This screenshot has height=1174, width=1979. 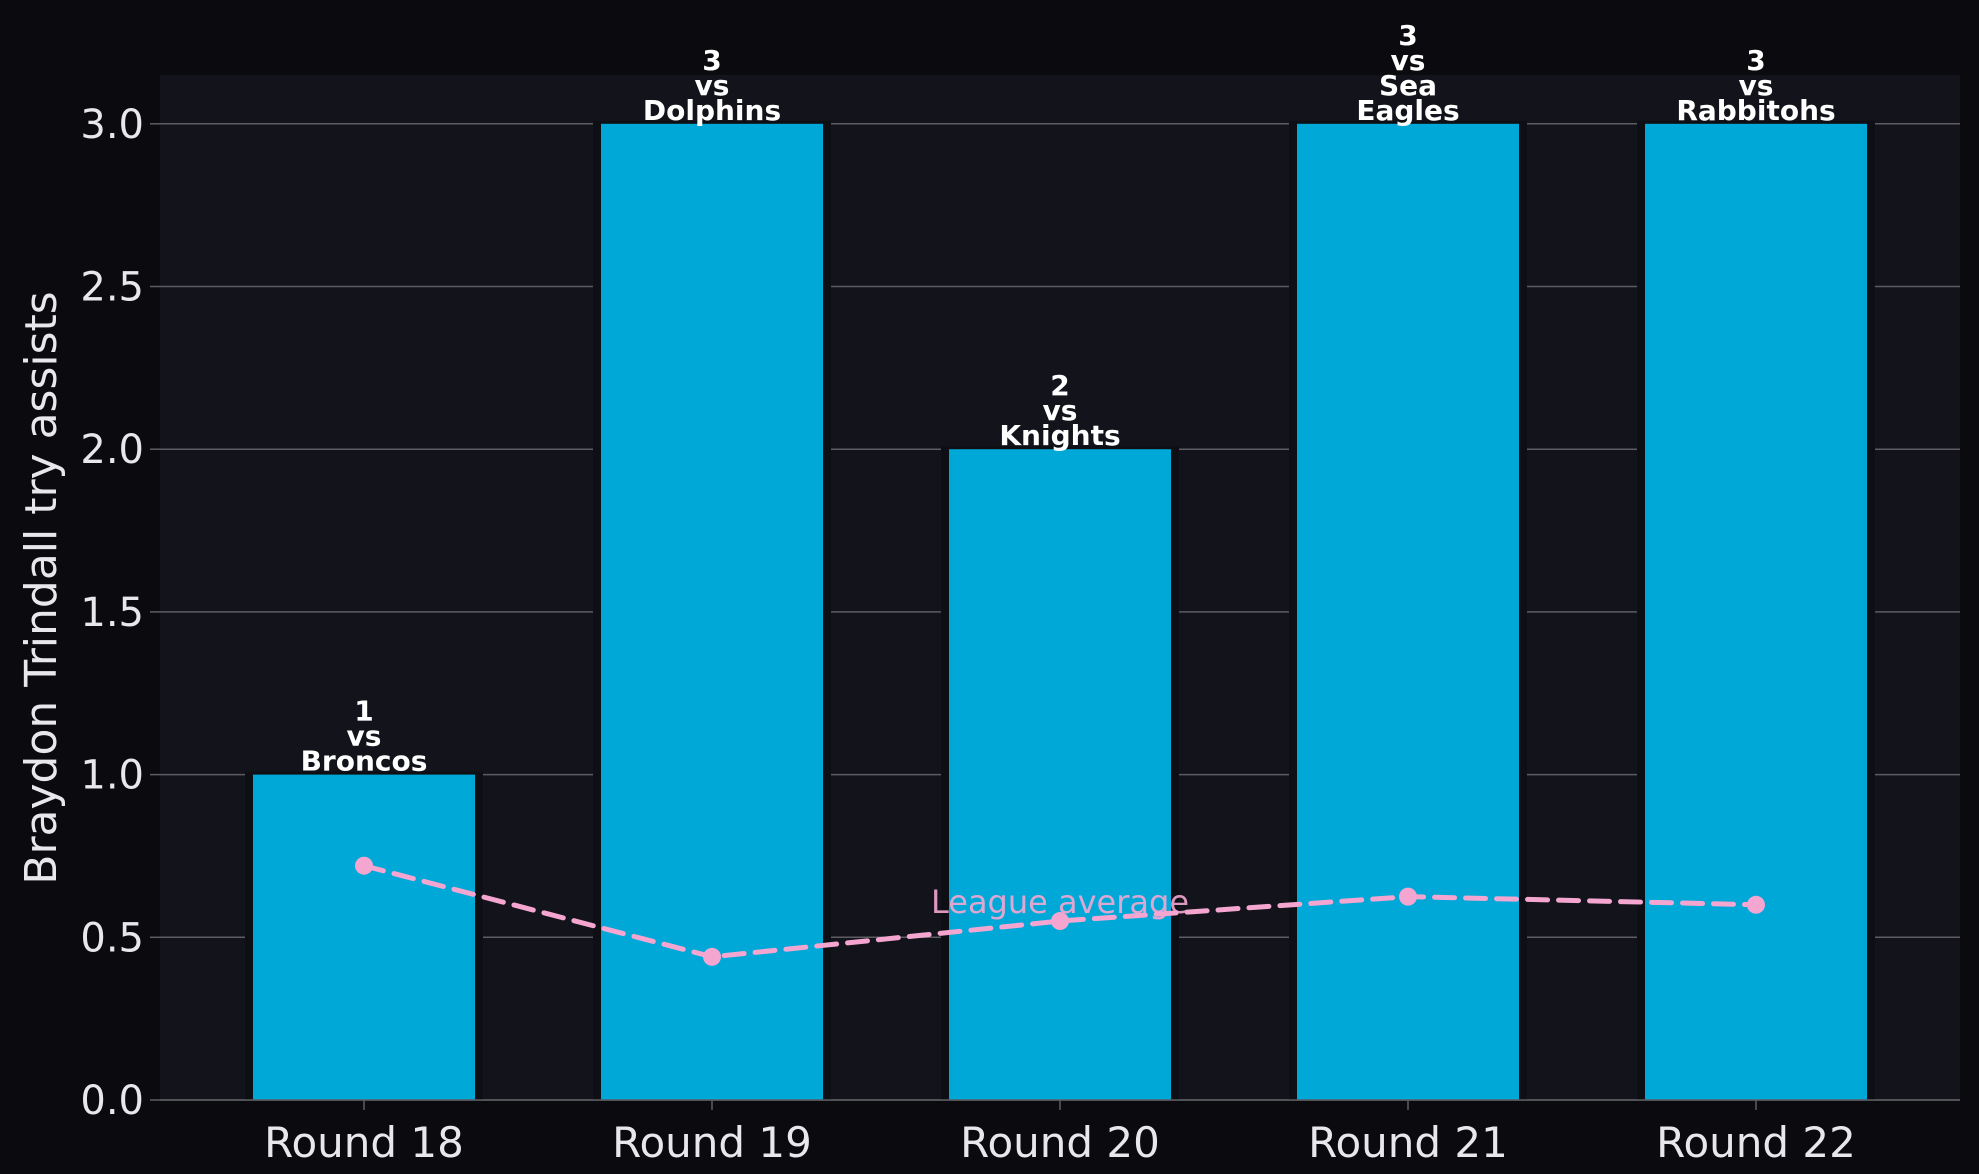 I want to click on y-tick-label: 2.5, so click(x=112, y=288).